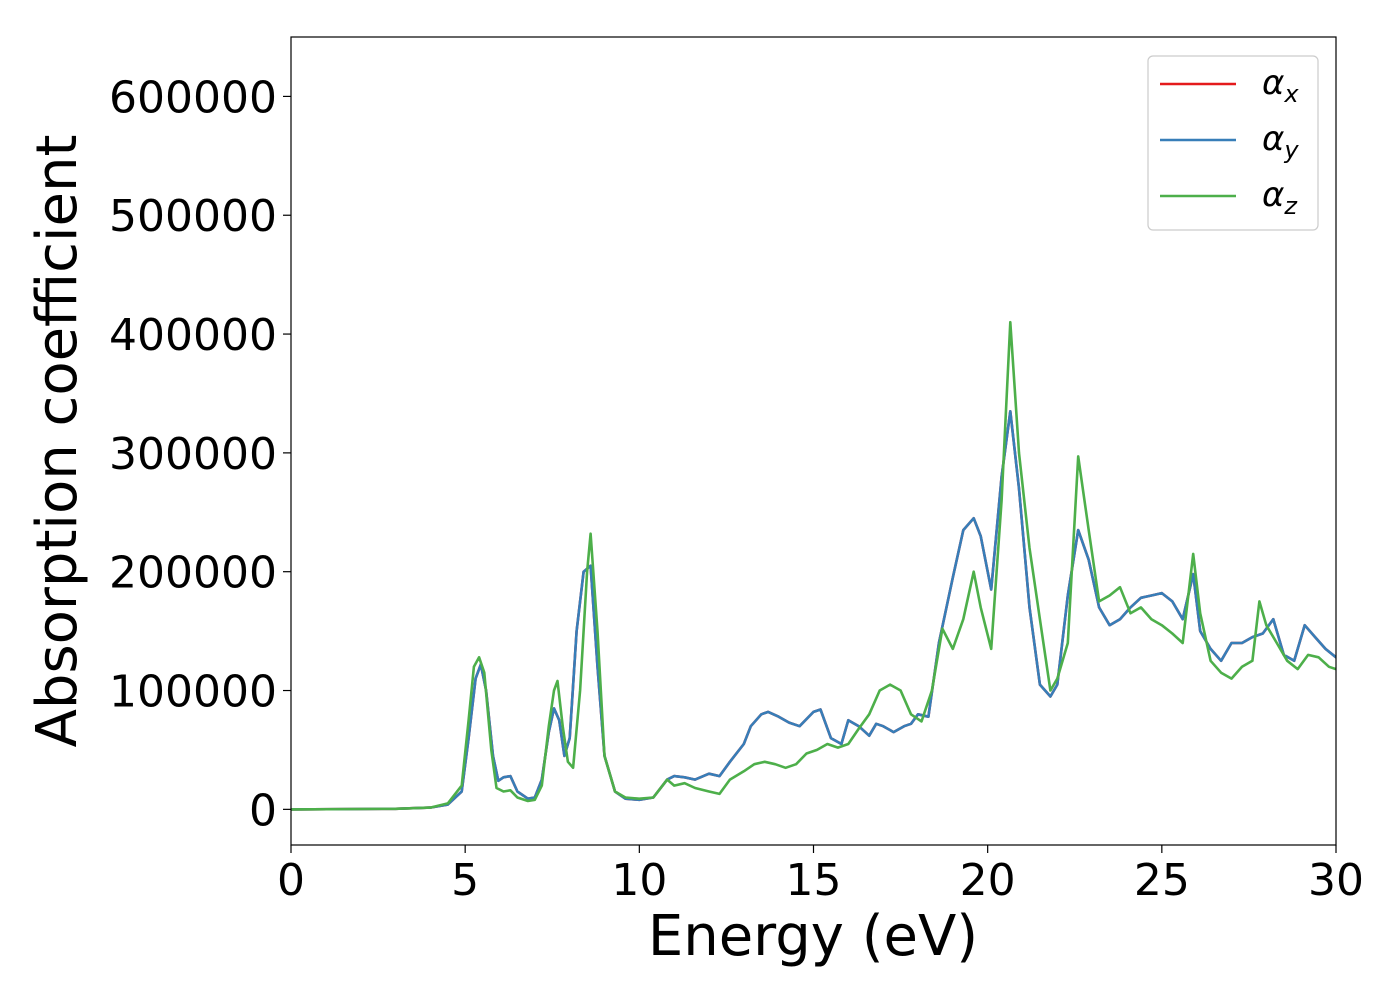  I want to click on y-axis: 0 100000 200000 300000 400000 500000 600000, so click(200, 454).